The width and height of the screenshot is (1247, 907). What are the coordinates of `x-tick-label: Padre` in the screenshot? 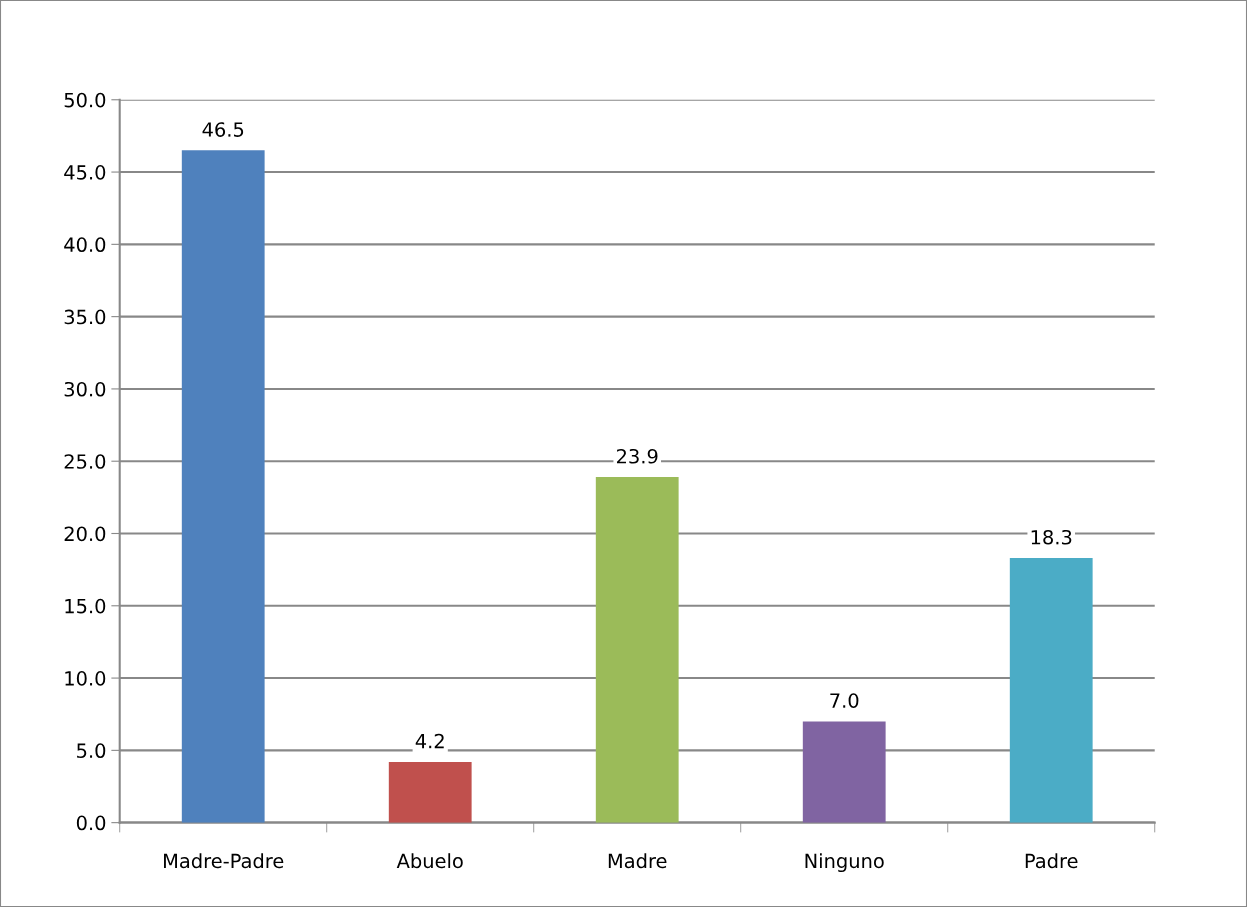 It's located at (1051, 861).